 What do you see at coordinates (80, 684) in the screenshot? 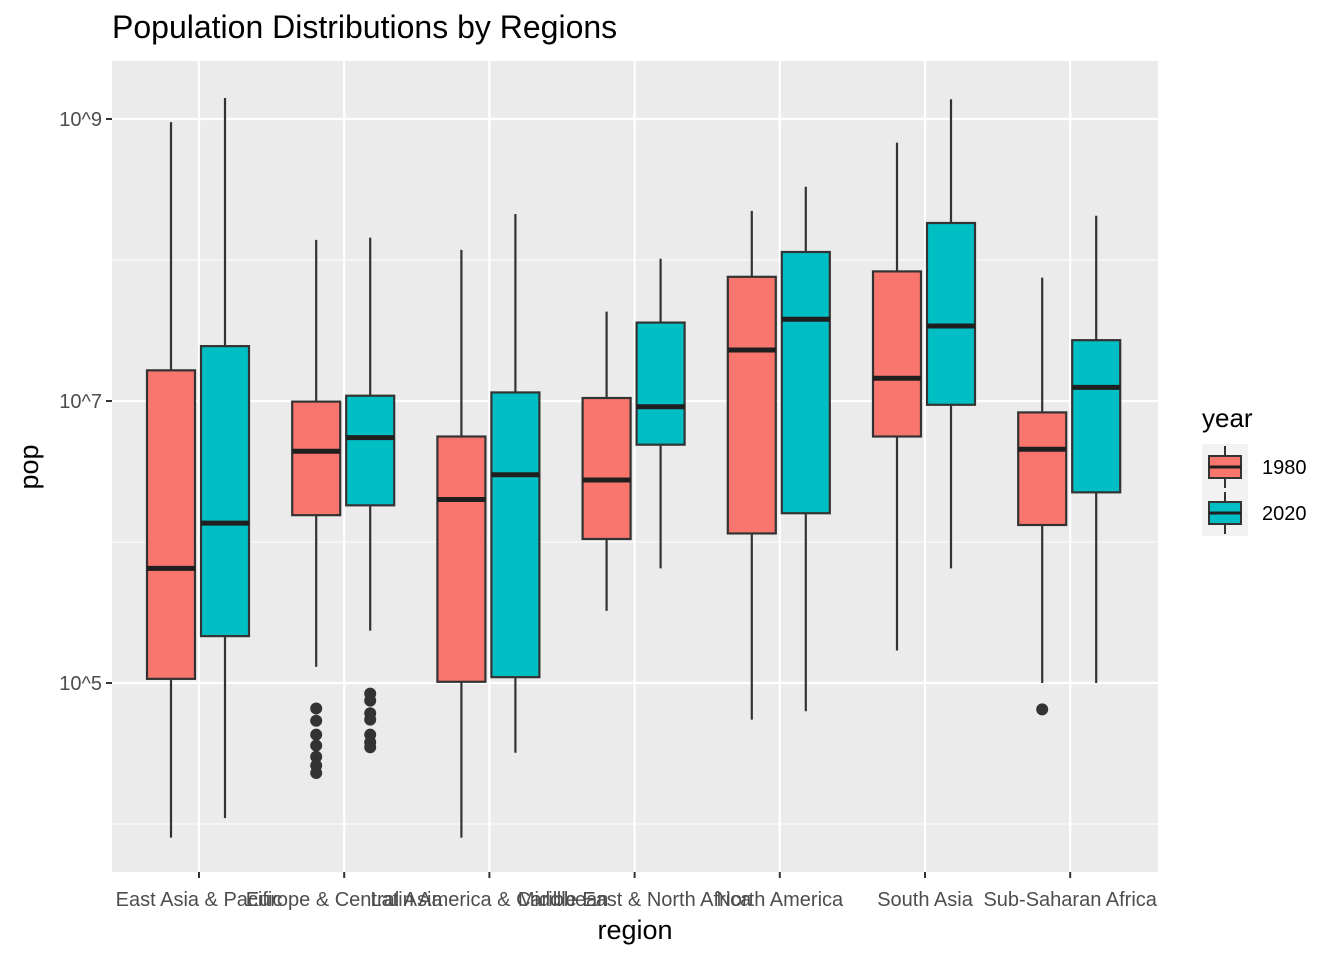
I see `y-tick-label: 10^5` at bounding box center [80, 684].